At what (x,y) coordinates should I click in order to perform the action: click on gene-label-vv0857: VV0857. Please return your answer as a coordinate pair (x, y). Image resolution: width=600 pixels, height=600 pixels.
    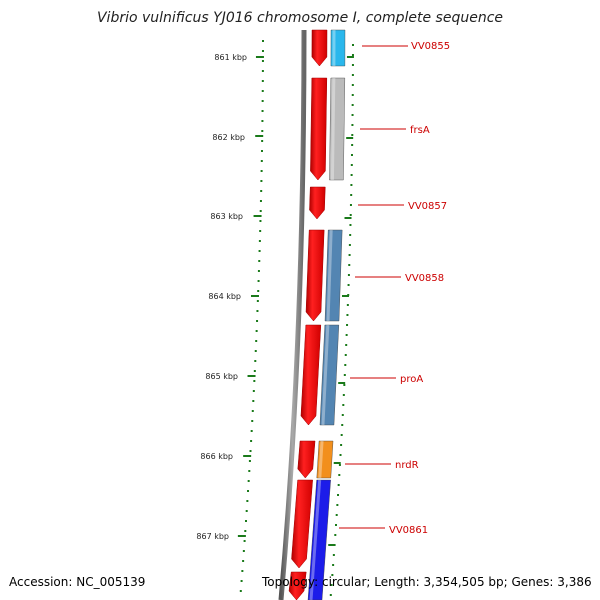
    Looking at the image, I should click on (427, 206).